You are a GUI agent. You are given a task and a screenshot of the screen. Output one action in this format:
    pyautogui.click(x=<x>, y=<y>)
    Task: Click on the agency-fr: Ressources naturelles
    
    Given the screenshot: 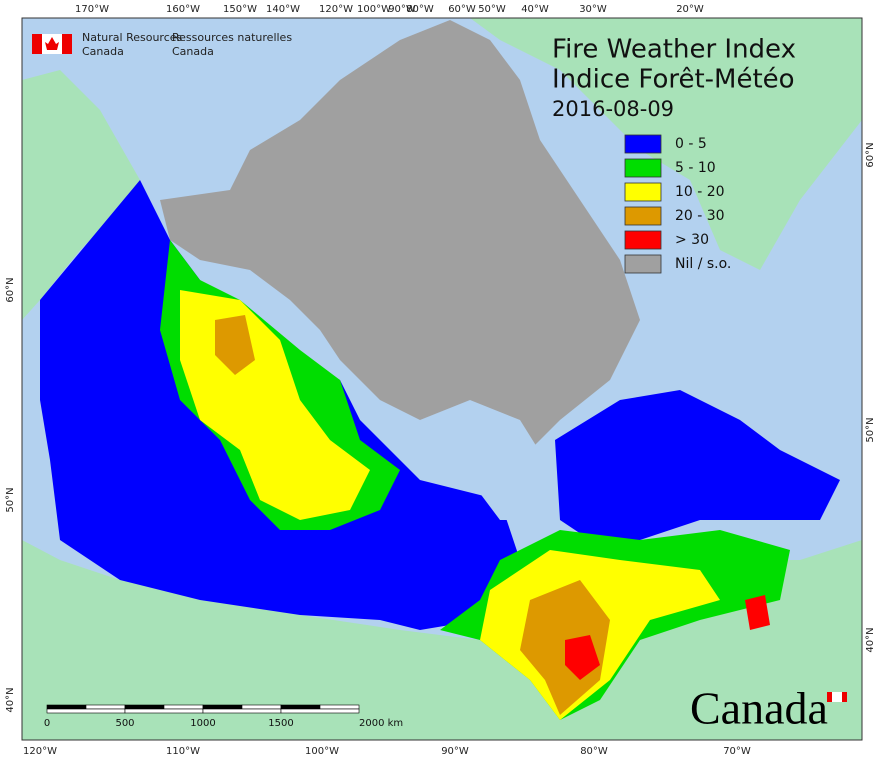 What is the action you would take?
    pyautogui.click(x=232, y=37)
    